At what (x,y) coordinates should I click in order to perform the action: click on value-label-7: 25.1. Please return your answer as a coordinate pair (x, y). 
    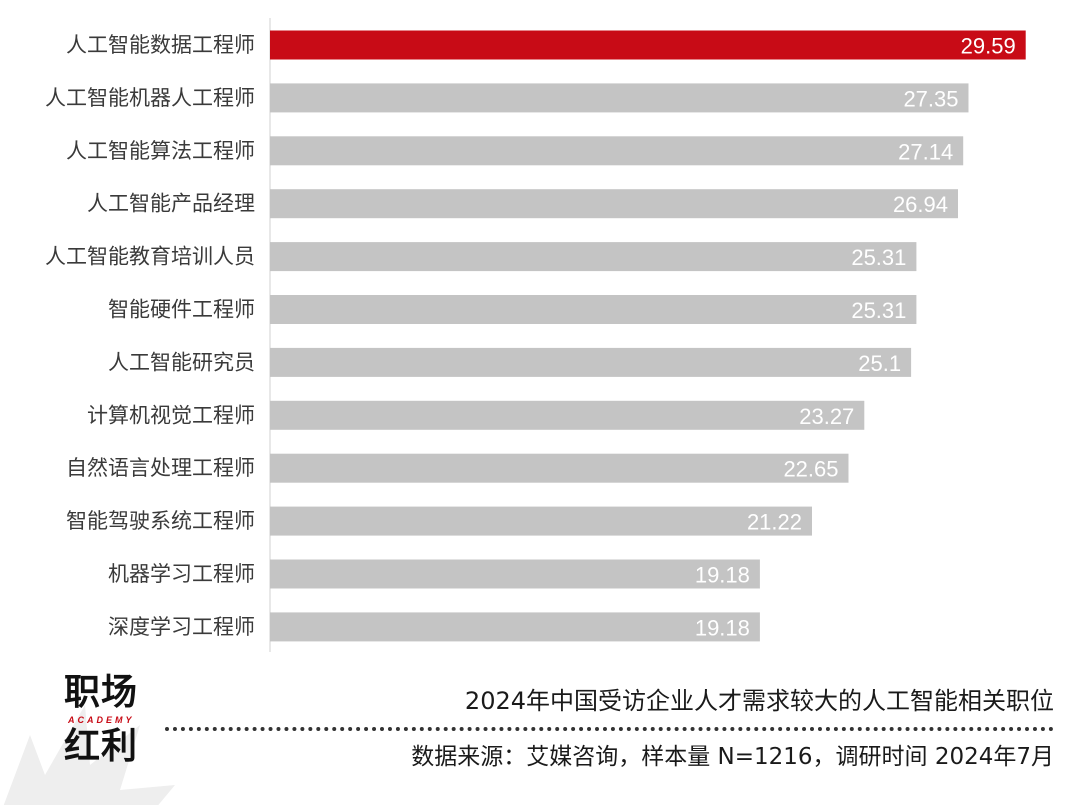
    Looking at the image, I should click on (879, 363).